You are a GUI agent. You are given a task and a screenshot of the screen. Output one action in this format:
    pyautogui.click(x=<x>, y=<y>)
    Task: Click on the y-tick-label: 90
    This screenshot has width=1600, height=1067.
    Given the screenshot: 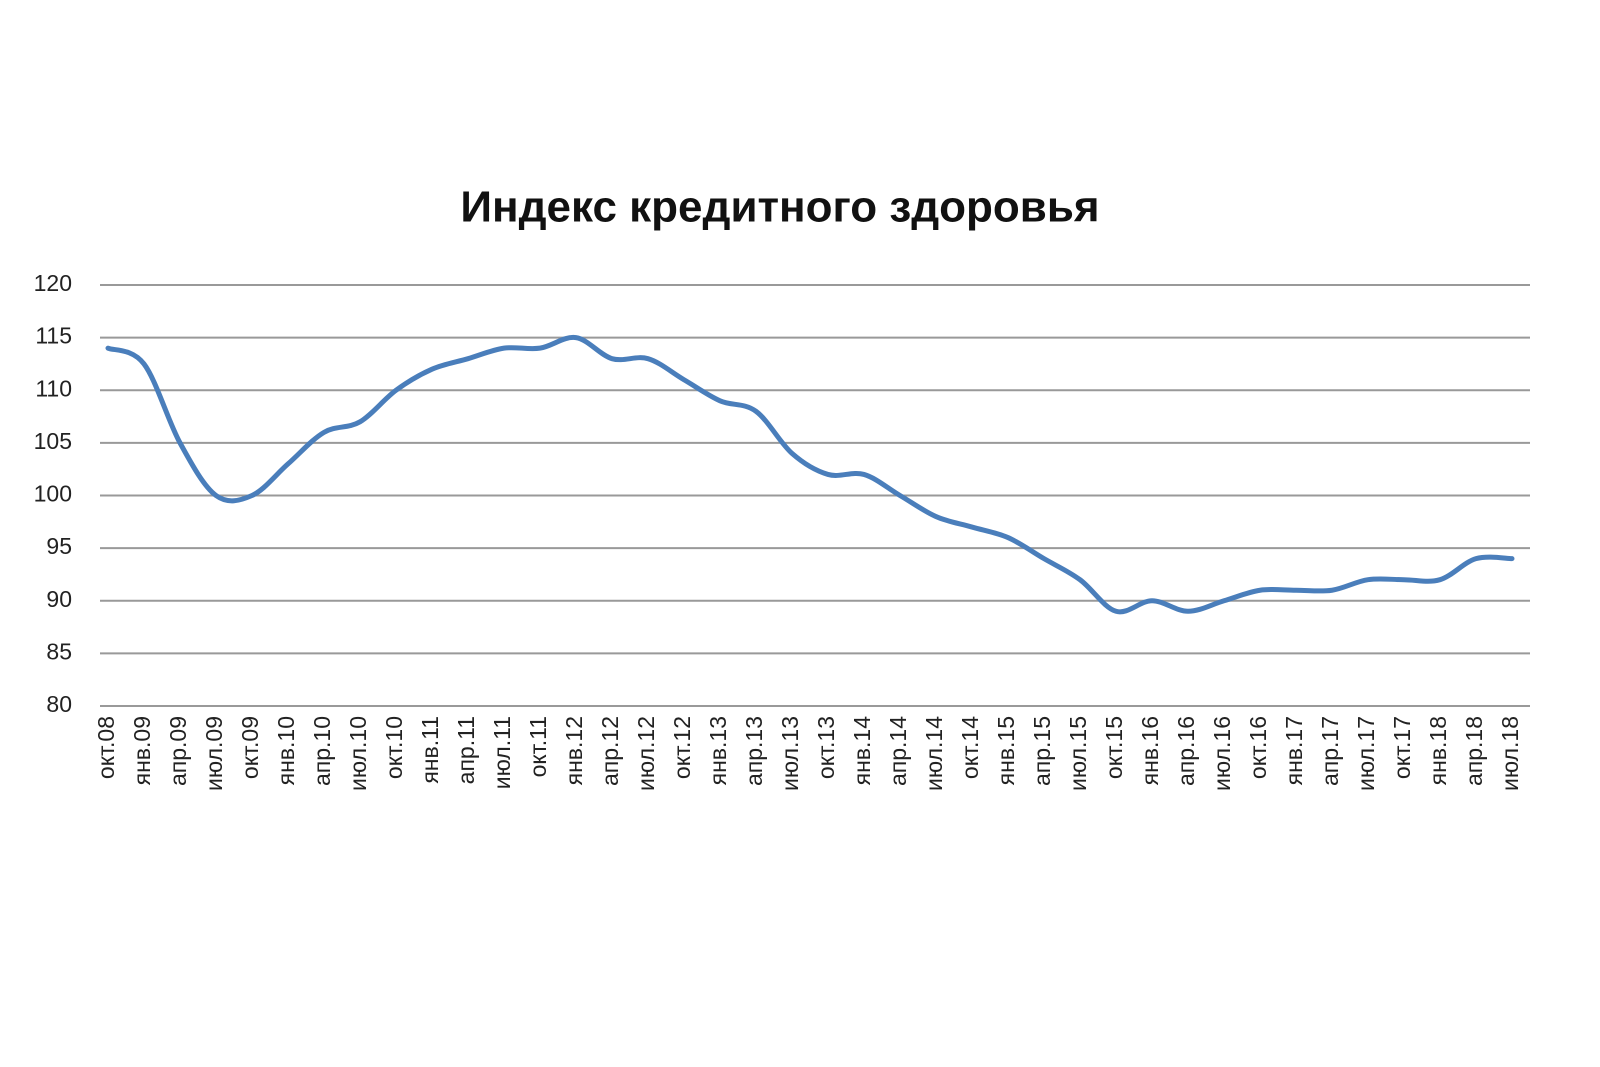 What is the action you would take?
    pyautogui.click(x=59, y=599)
    